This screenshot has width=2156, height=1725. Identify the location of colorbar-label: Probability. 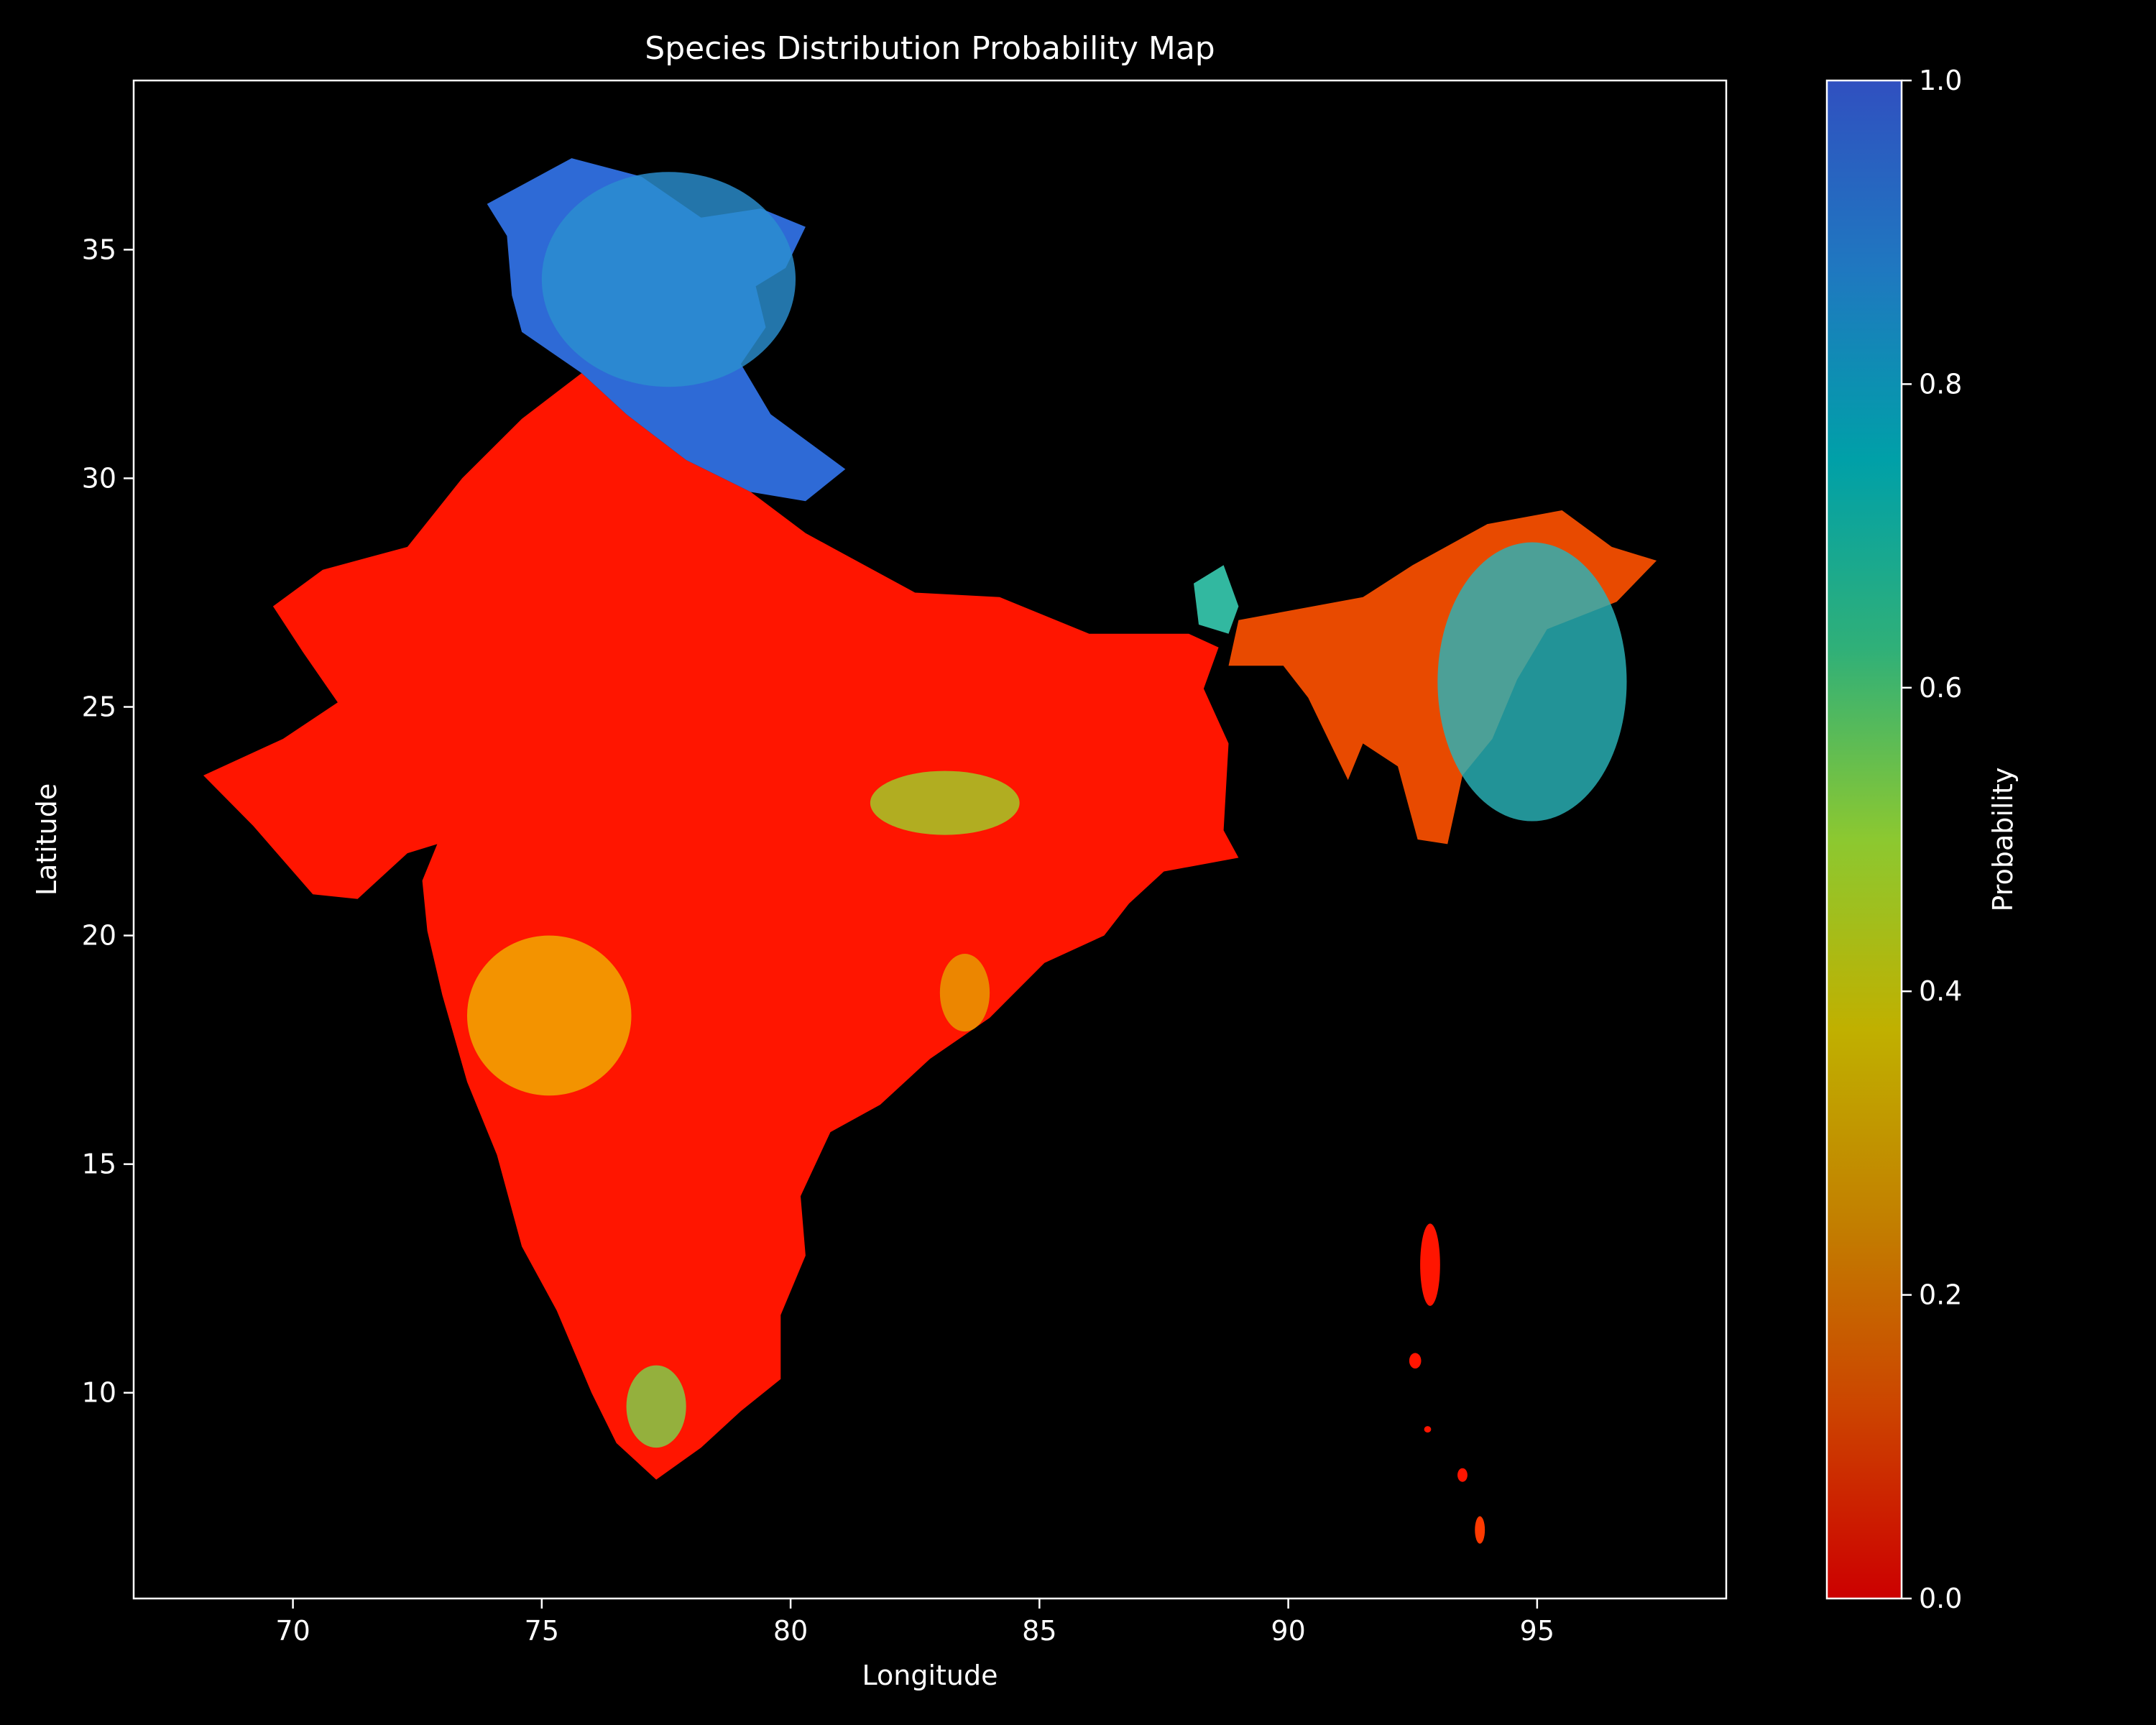
(2003, 840).